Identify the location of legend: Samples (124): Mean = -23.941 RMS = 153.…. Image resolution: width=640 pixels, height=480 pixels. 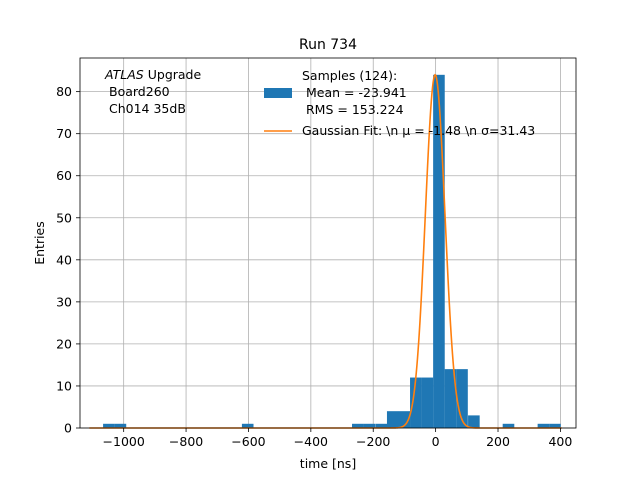
(399, 103).